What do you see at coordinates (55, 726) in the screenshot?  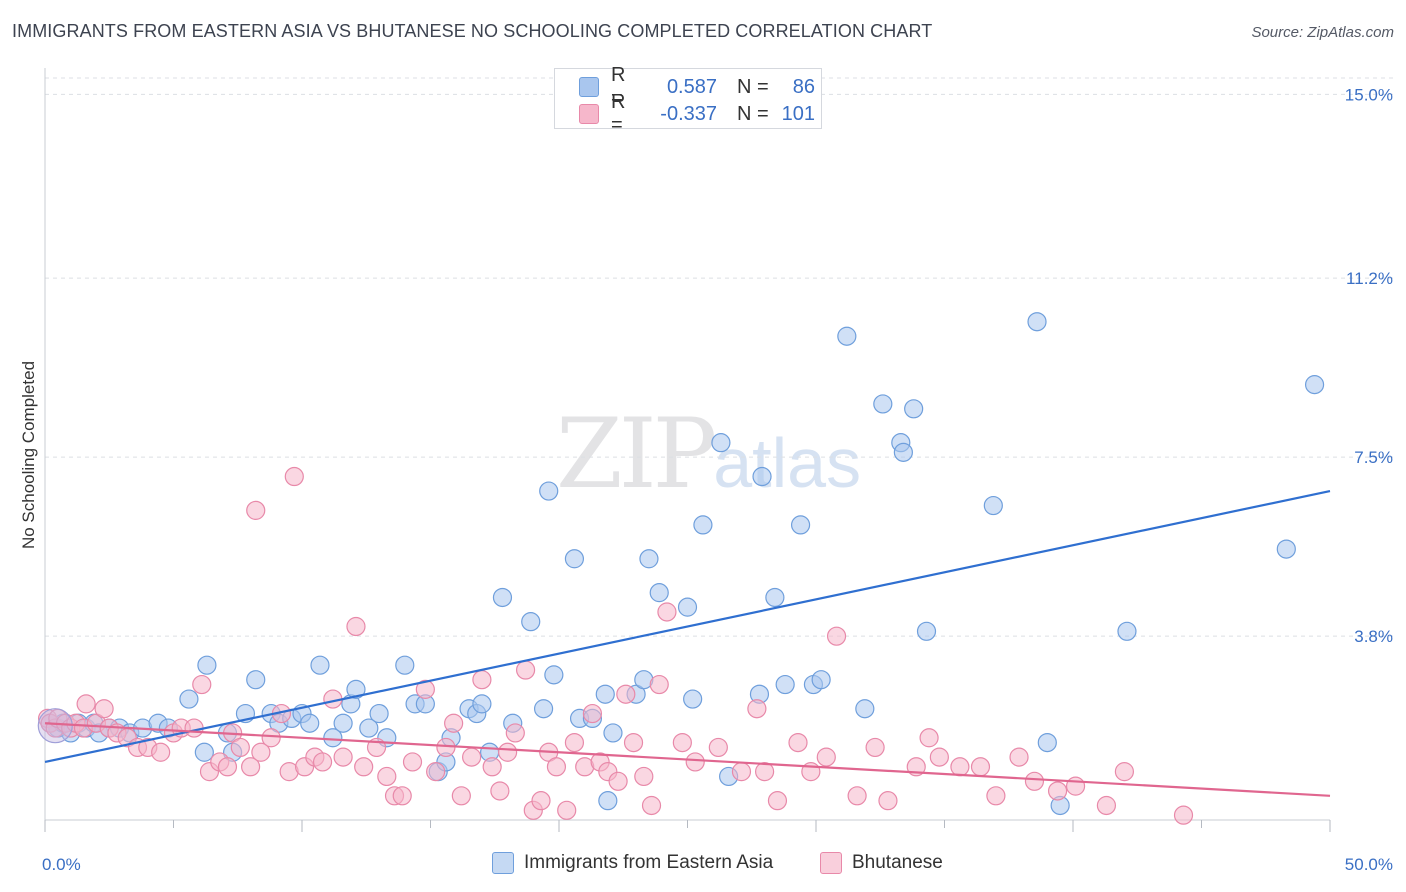 I see `cluster-point` at bounding box center [55, 726].